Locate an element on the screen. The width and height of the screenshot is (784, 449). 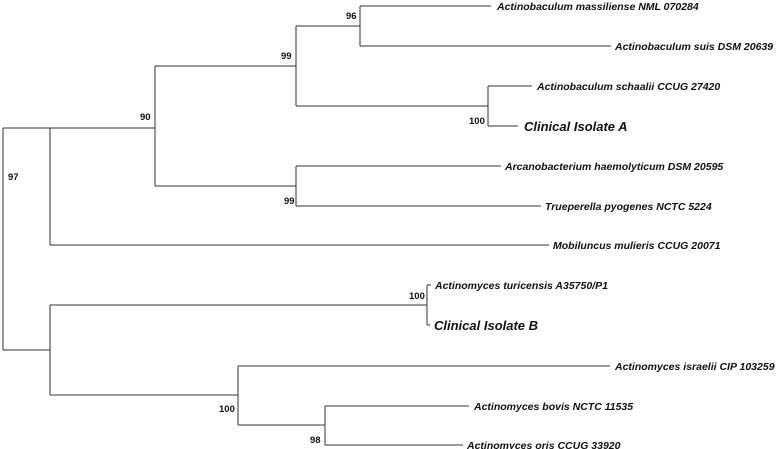
label-isolate-a: Clinical Isolate A is located at coordinates (576, 126).